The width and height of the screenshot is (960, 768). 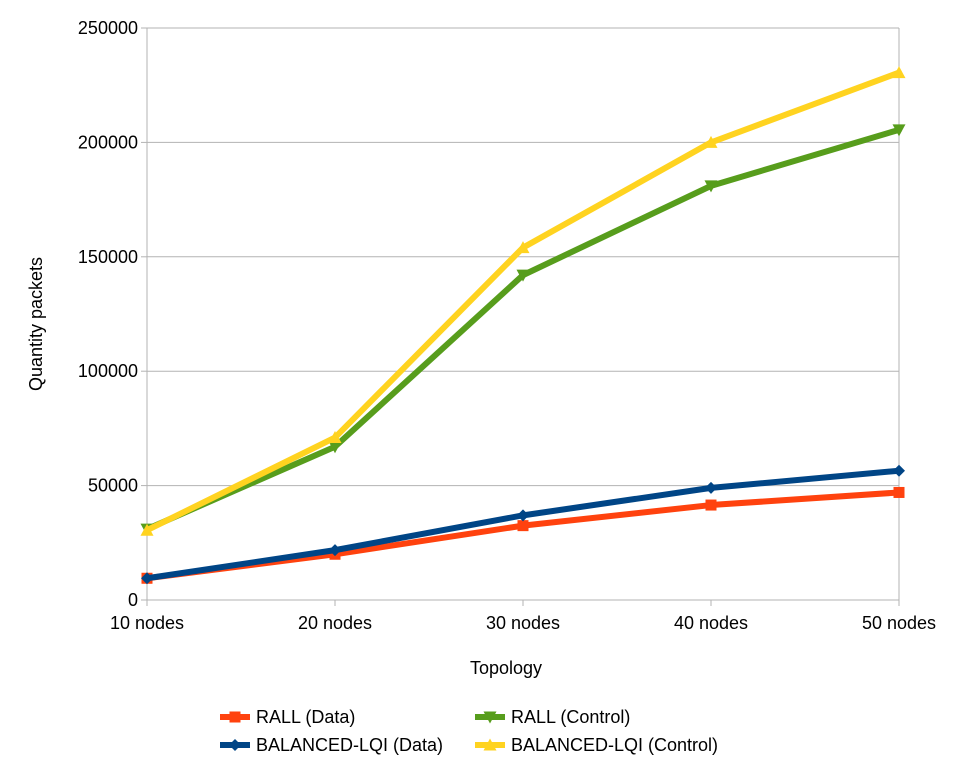 What do you see at coordinates (108, 257) in the screenshot?
I see `y-tick-label: 150000` at bounding box center [108, 257].